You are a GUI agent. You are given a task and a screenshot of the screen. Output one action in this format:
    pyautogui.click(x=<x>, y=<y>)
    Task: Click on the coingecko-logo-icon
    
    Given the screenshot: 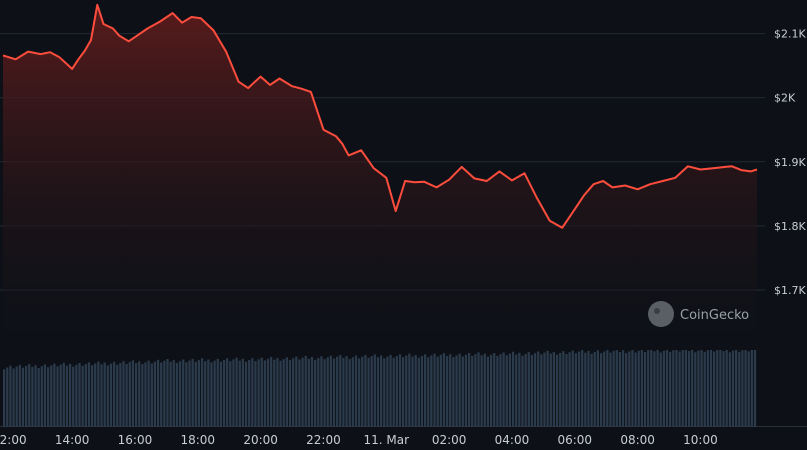 What is the action you would take?
    pyautogui.click(x=661, y=314)
    